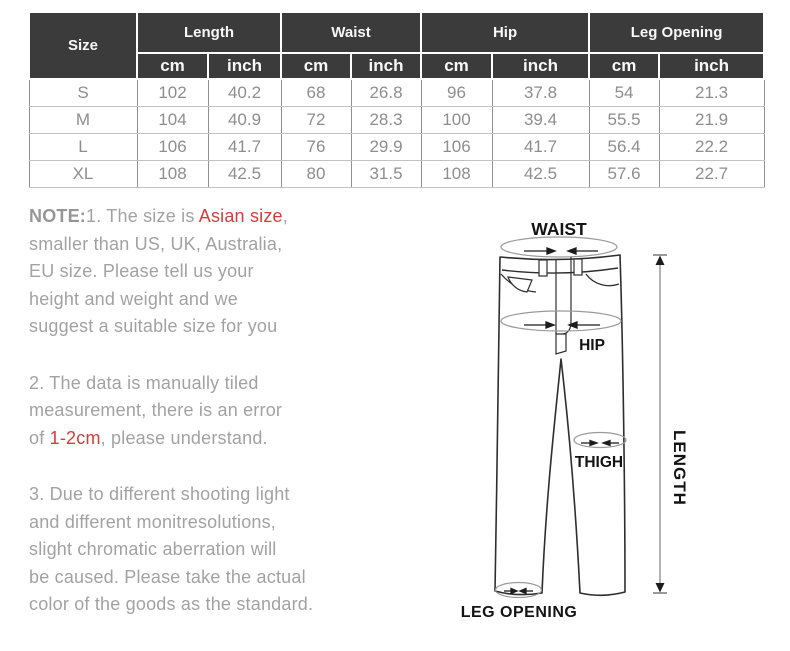  Describe the element at coordinates (456, 92) in the screenshot. I see `value-cell: 96` at that location.